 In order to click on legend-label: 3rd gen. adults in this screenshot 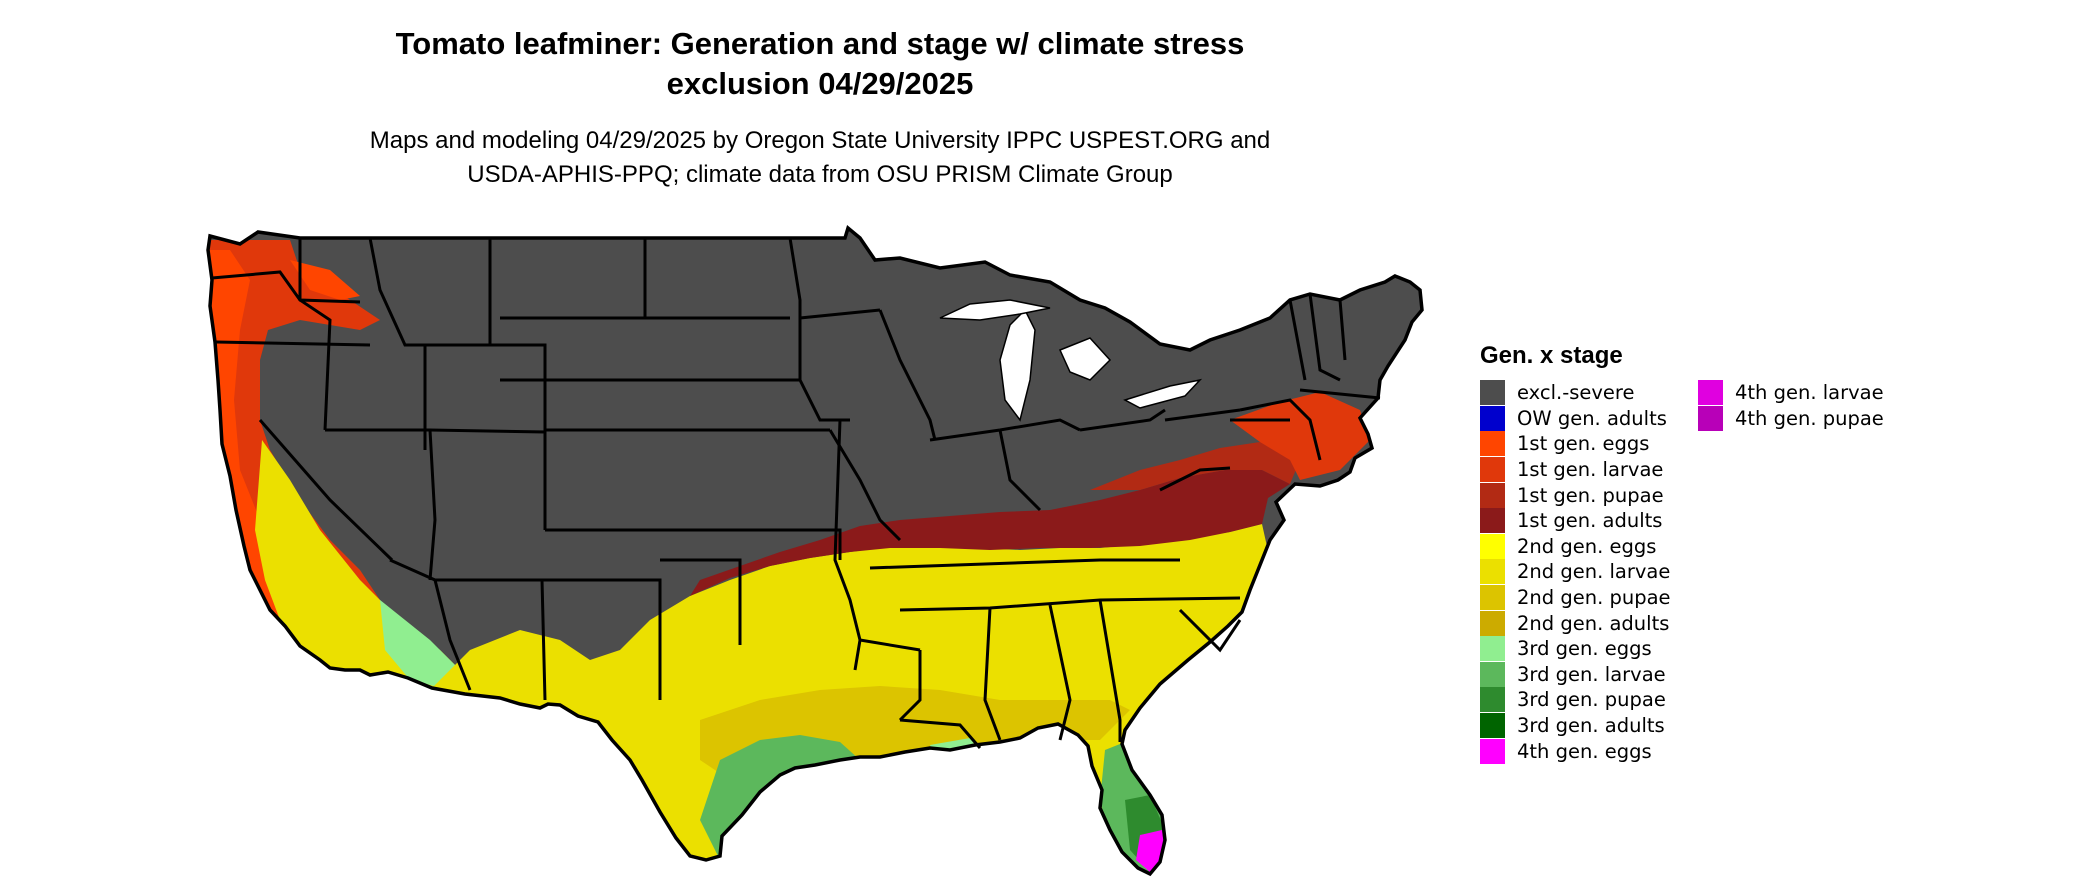, I will do `click(1591, 726)`.